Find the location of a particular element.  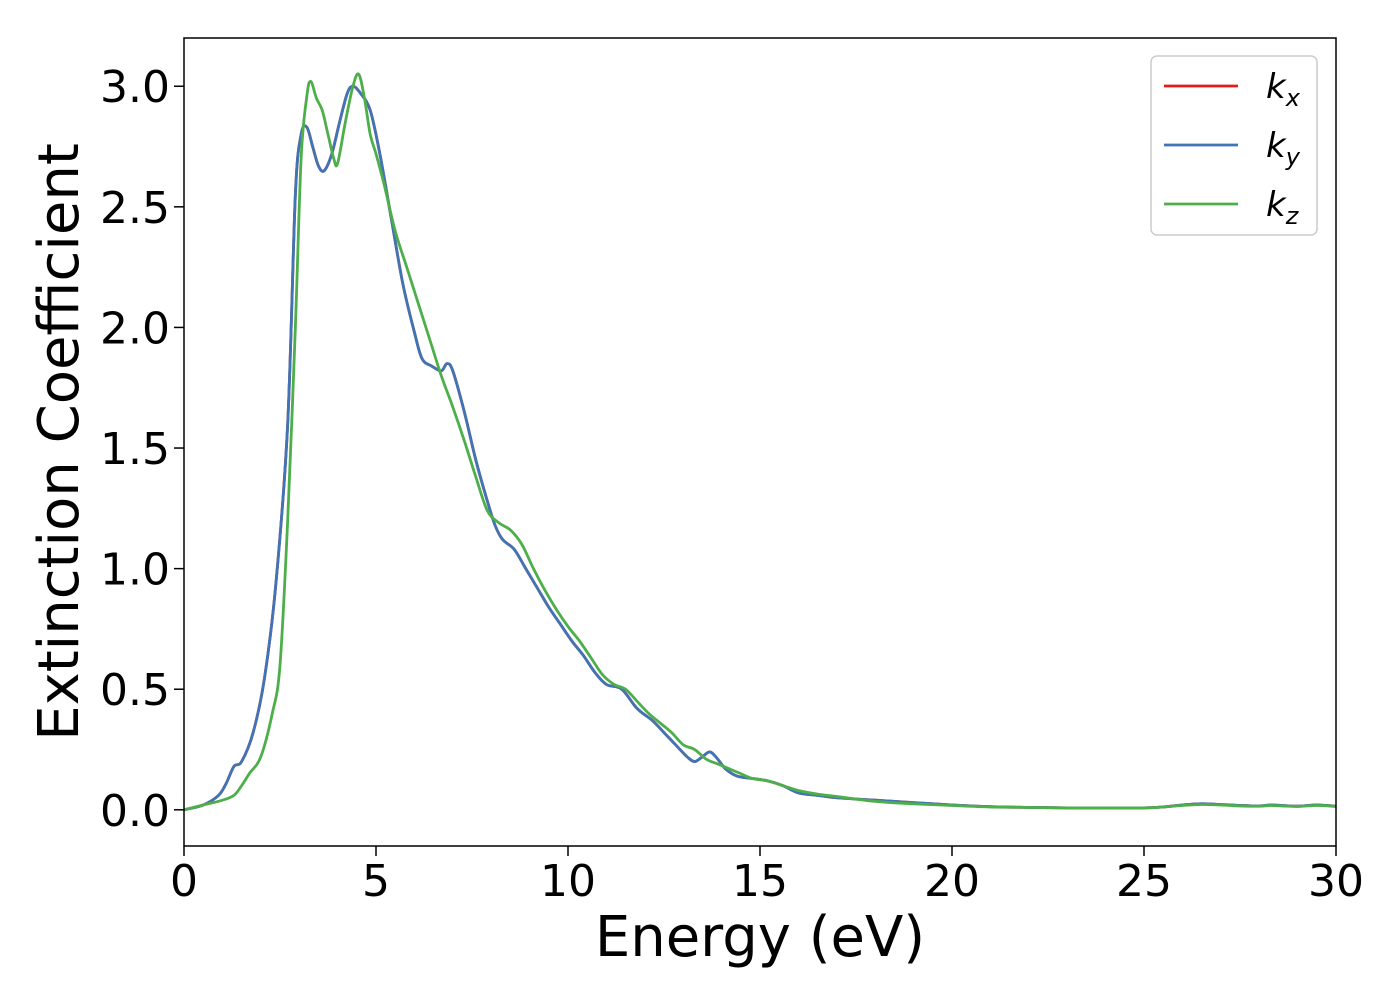

legend-entry-kz: kz is located at coordinates (1232, 207).